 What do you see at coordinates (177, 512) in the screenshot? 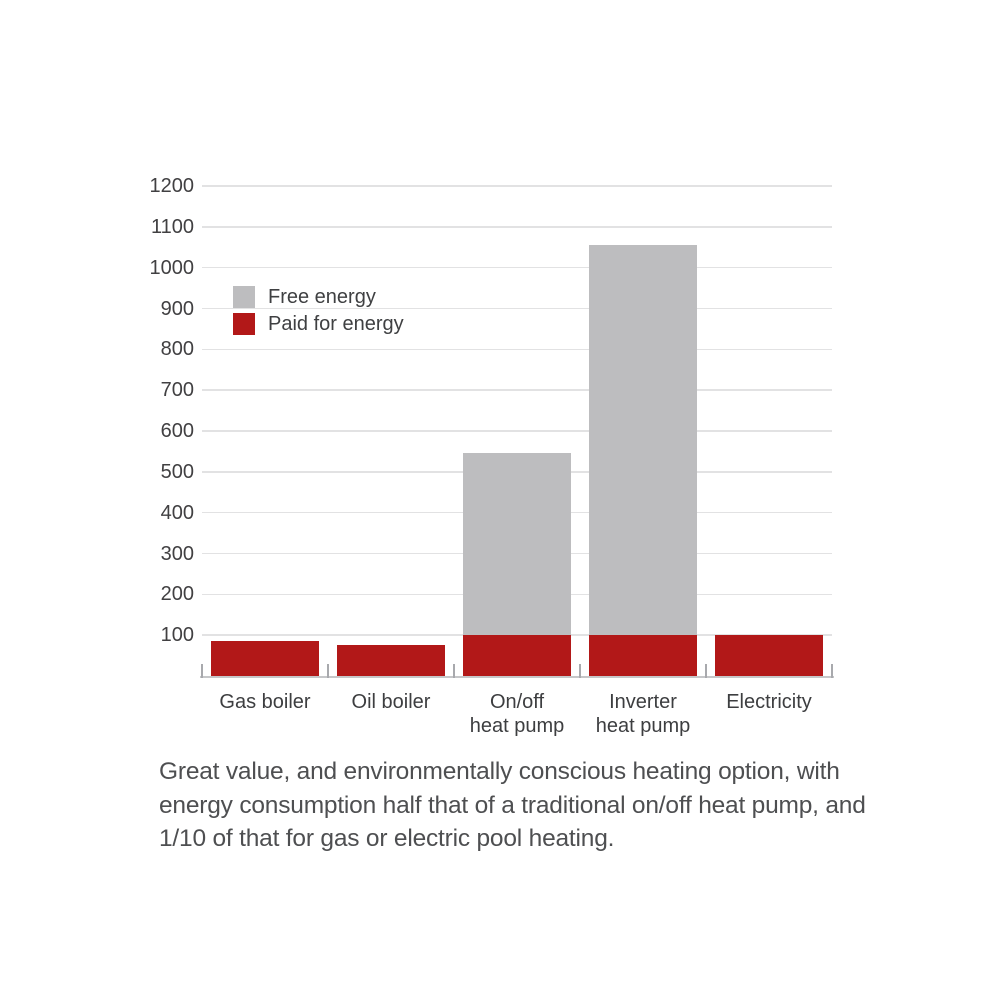
I see `y-axis-label: 400` at bounding box center [177, 512].